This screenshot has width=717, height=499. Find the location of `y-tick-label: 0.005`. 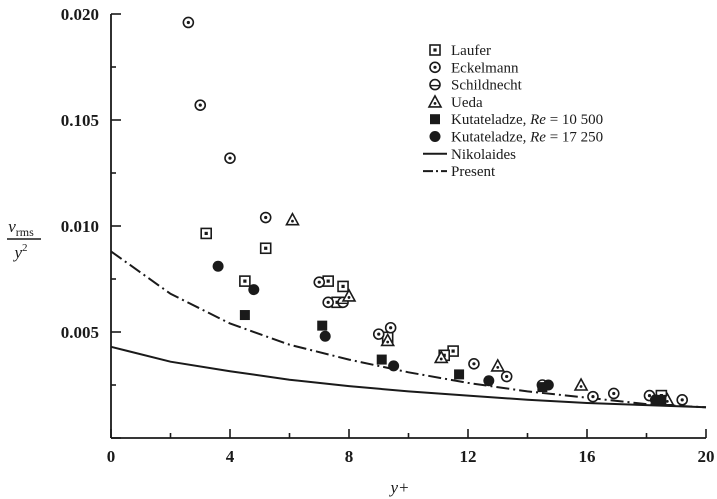

y-tick-label: 0.005 is located at coordinates (80, 332).